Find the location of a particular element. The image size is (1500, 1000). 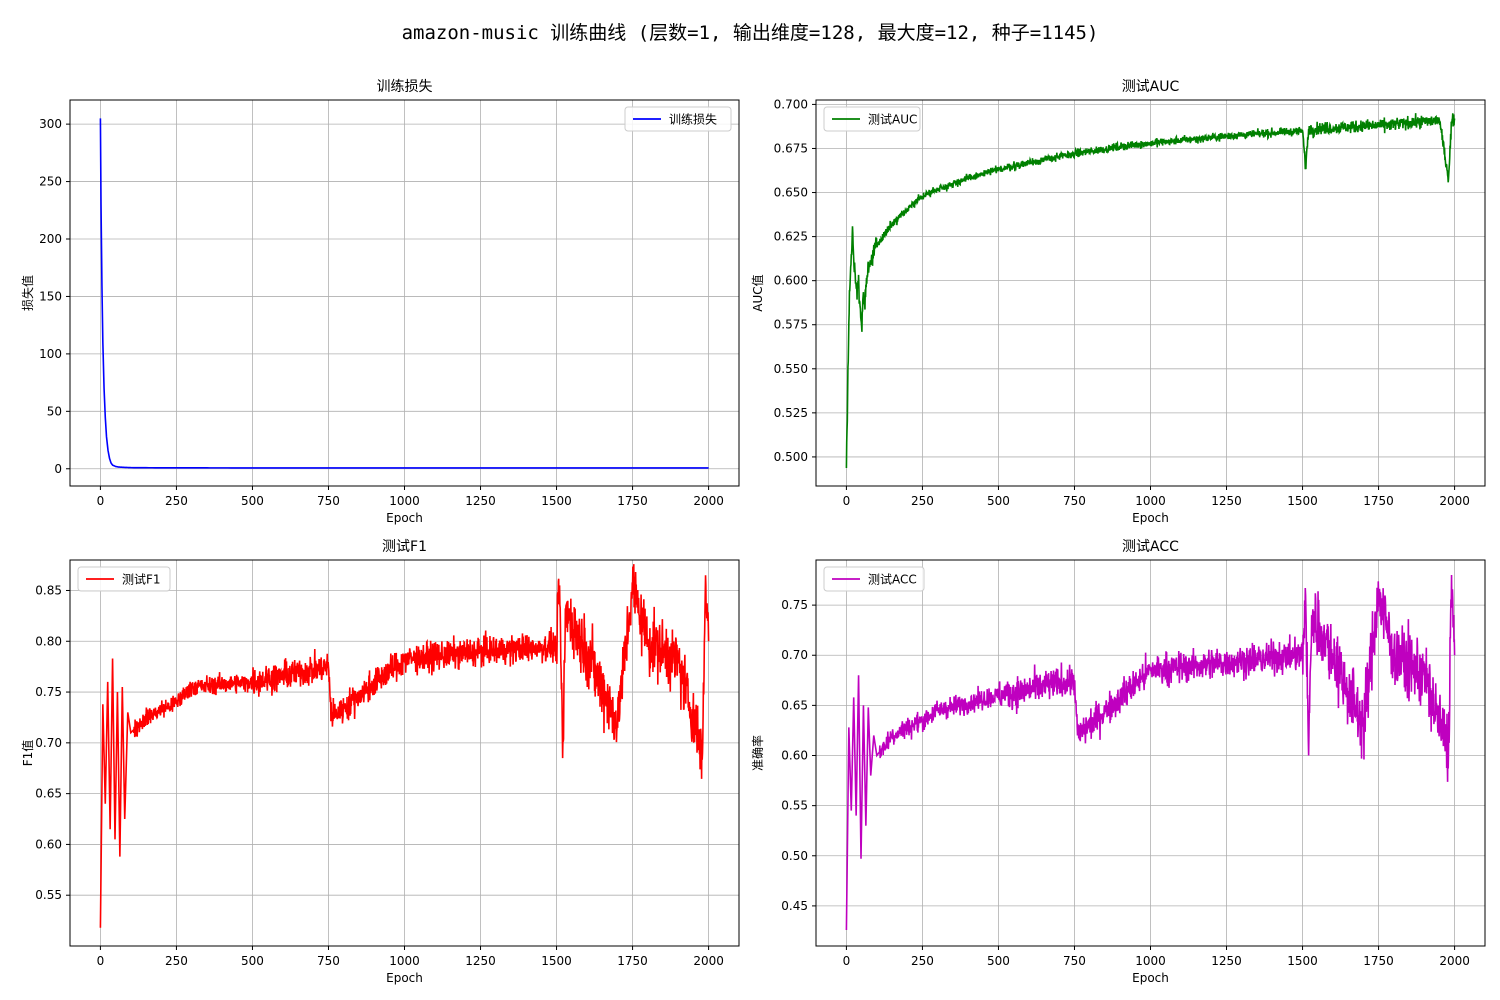

legend-label: 训练损失 is located at coordinates (693, 119).